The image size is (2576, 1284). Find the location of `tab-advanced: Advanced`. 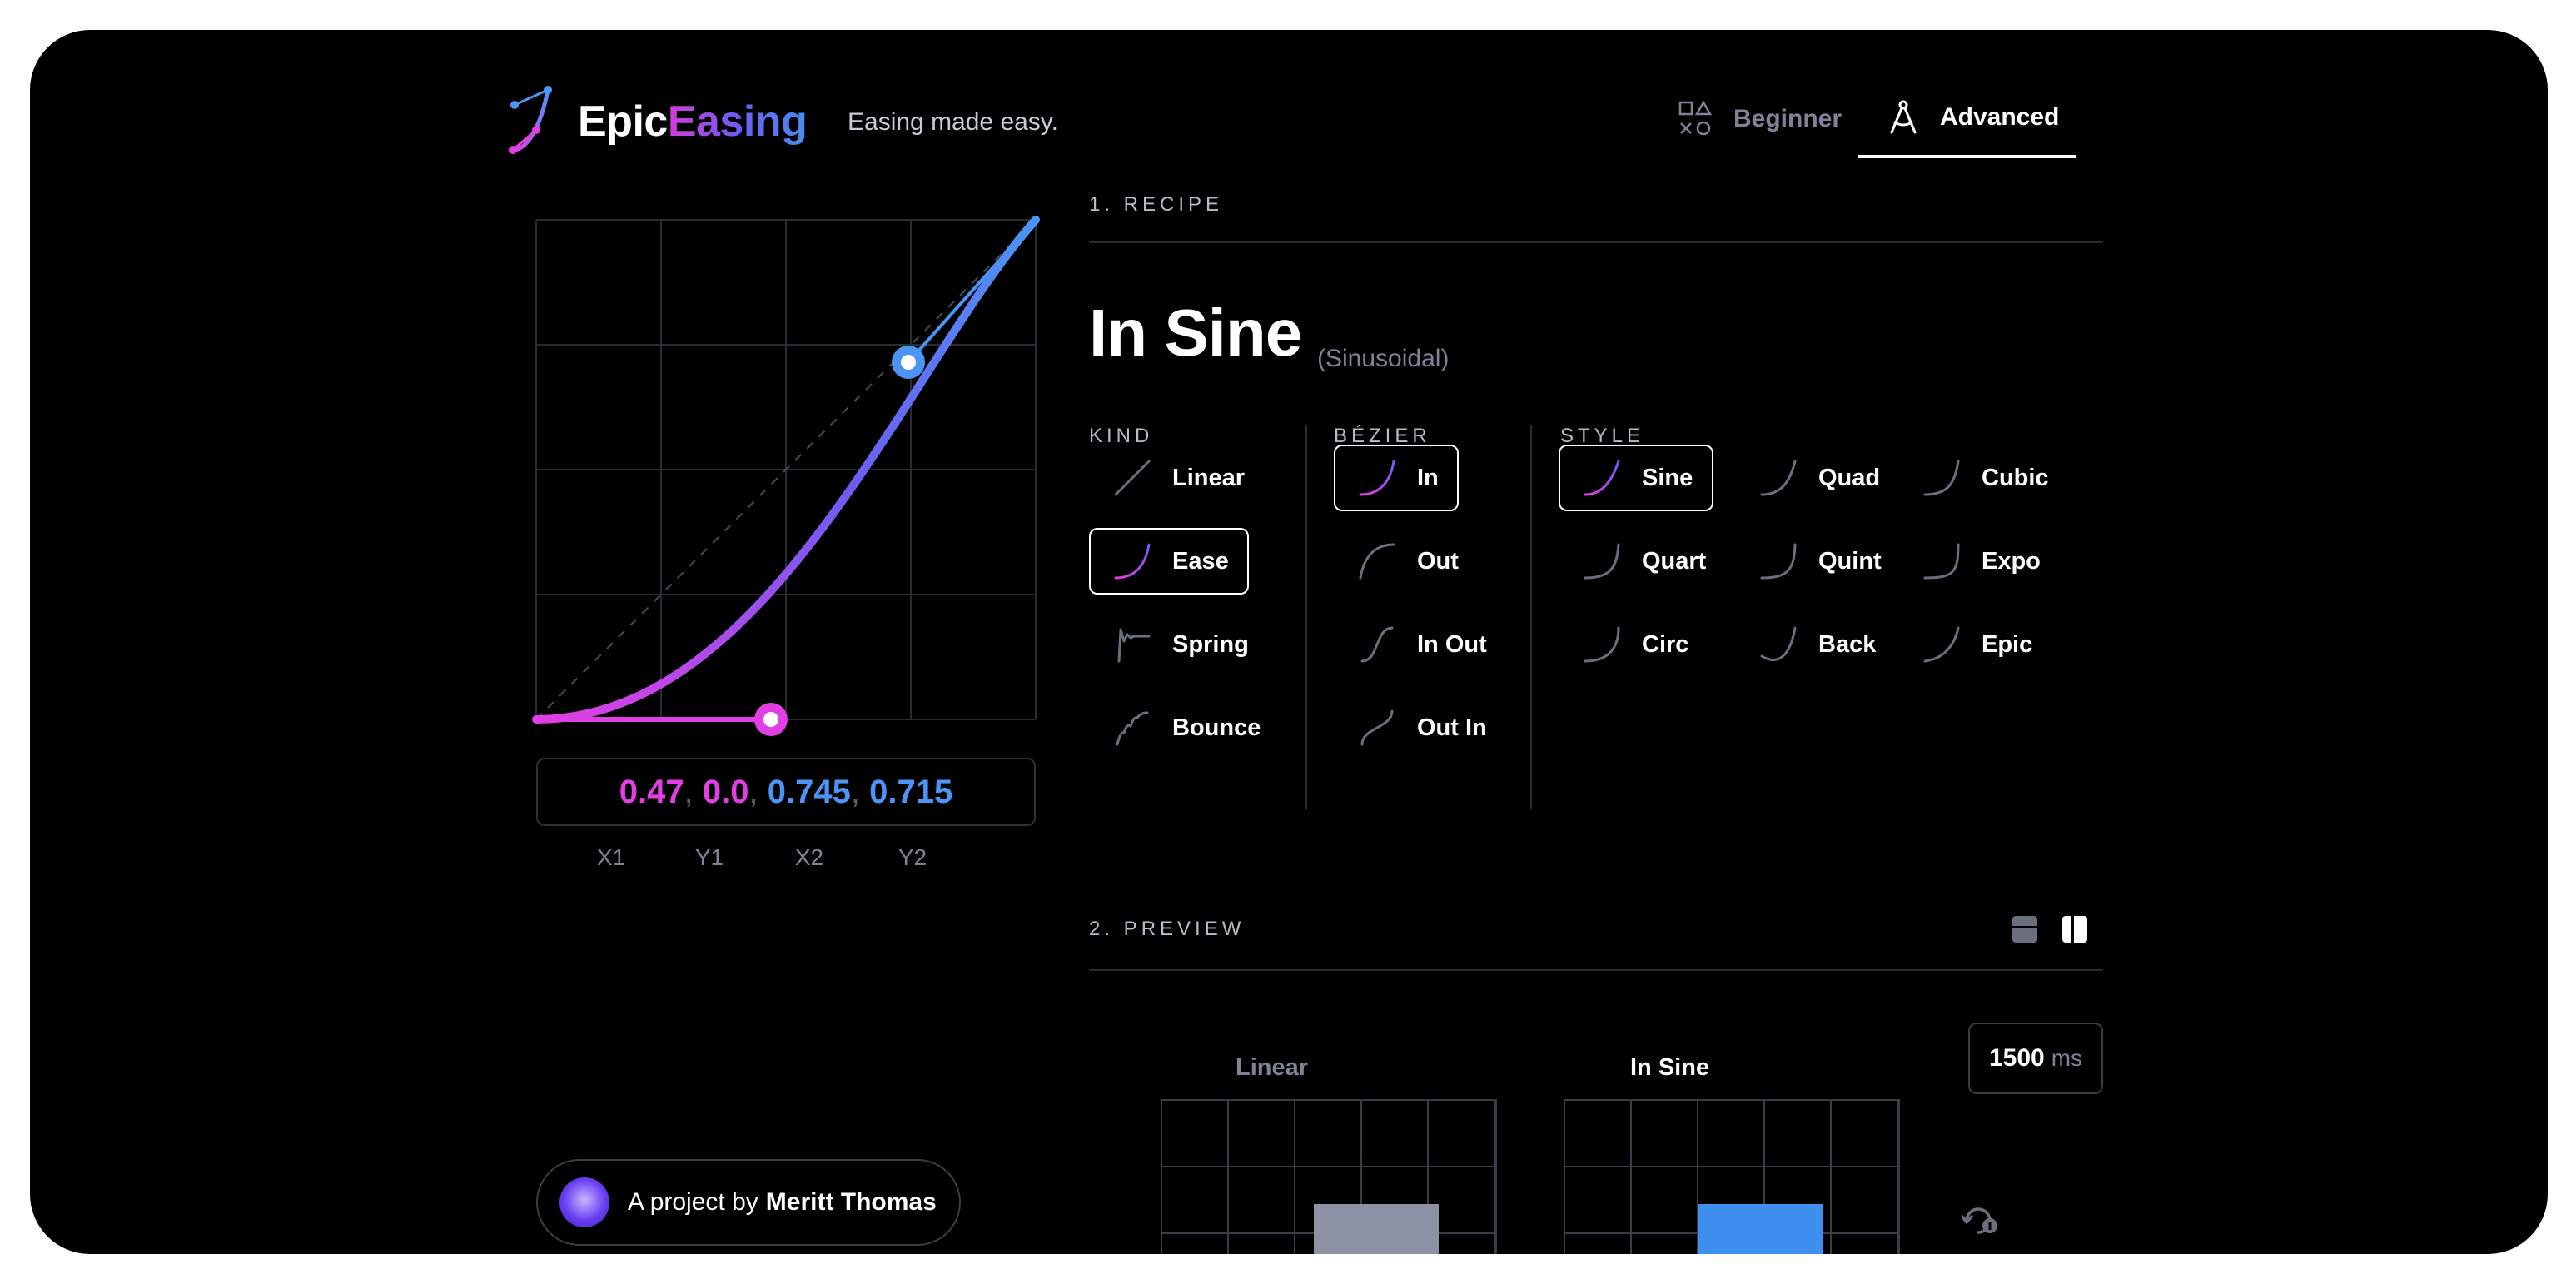

tab-advanced: Advanced is located at coordinates (1967, 119).